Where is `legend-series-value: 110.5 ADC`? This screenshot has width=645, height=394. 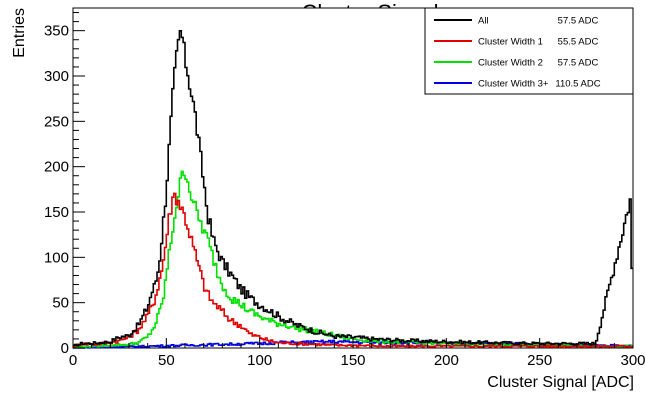 legend-series-value: 110.5 ADC is located at coordinates (577, 84).